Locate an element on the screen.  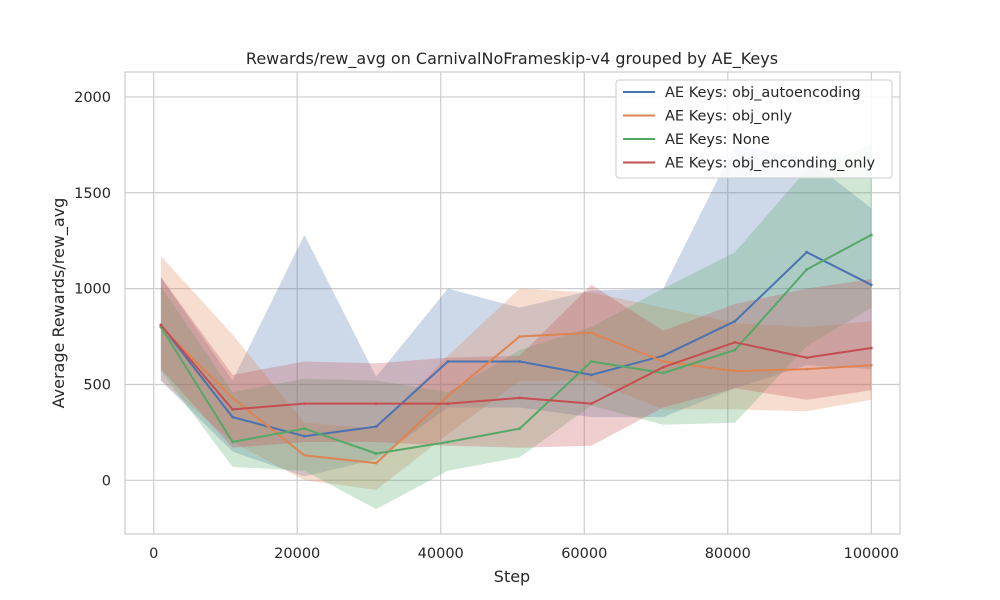
x-tick-label: 60000 is located at coordinates (584, 554).